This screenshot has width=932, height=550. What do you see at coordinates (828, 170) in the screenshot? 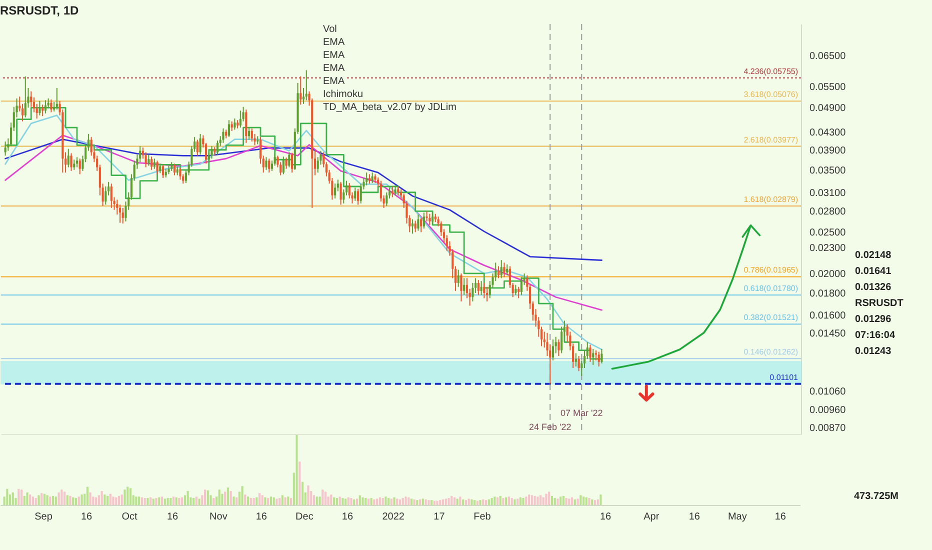
I see `y-tick-label: 0.03500` at bounding box center [828, 170].